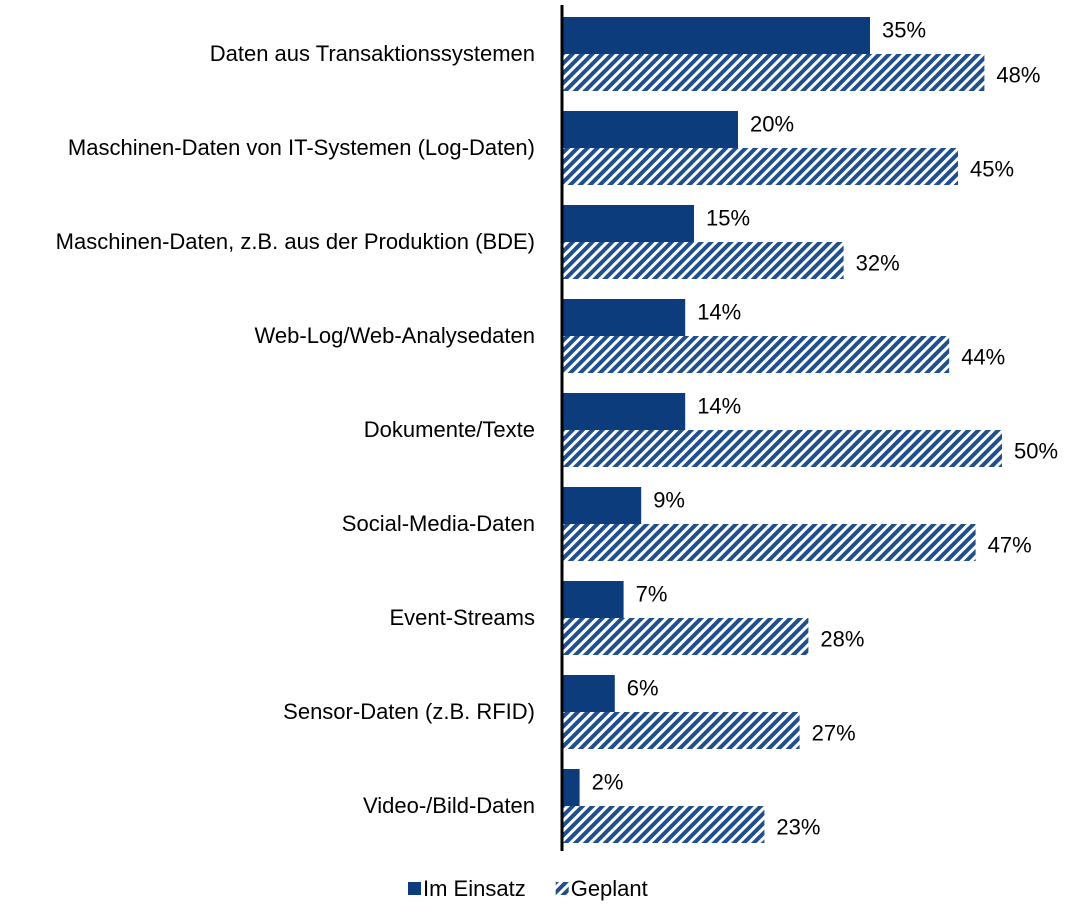 The height and width of the screenshot is (908, 1076). Describe the element at coordinates (834, 732) in the screenshot. I see `value-label: 27%` at that location.